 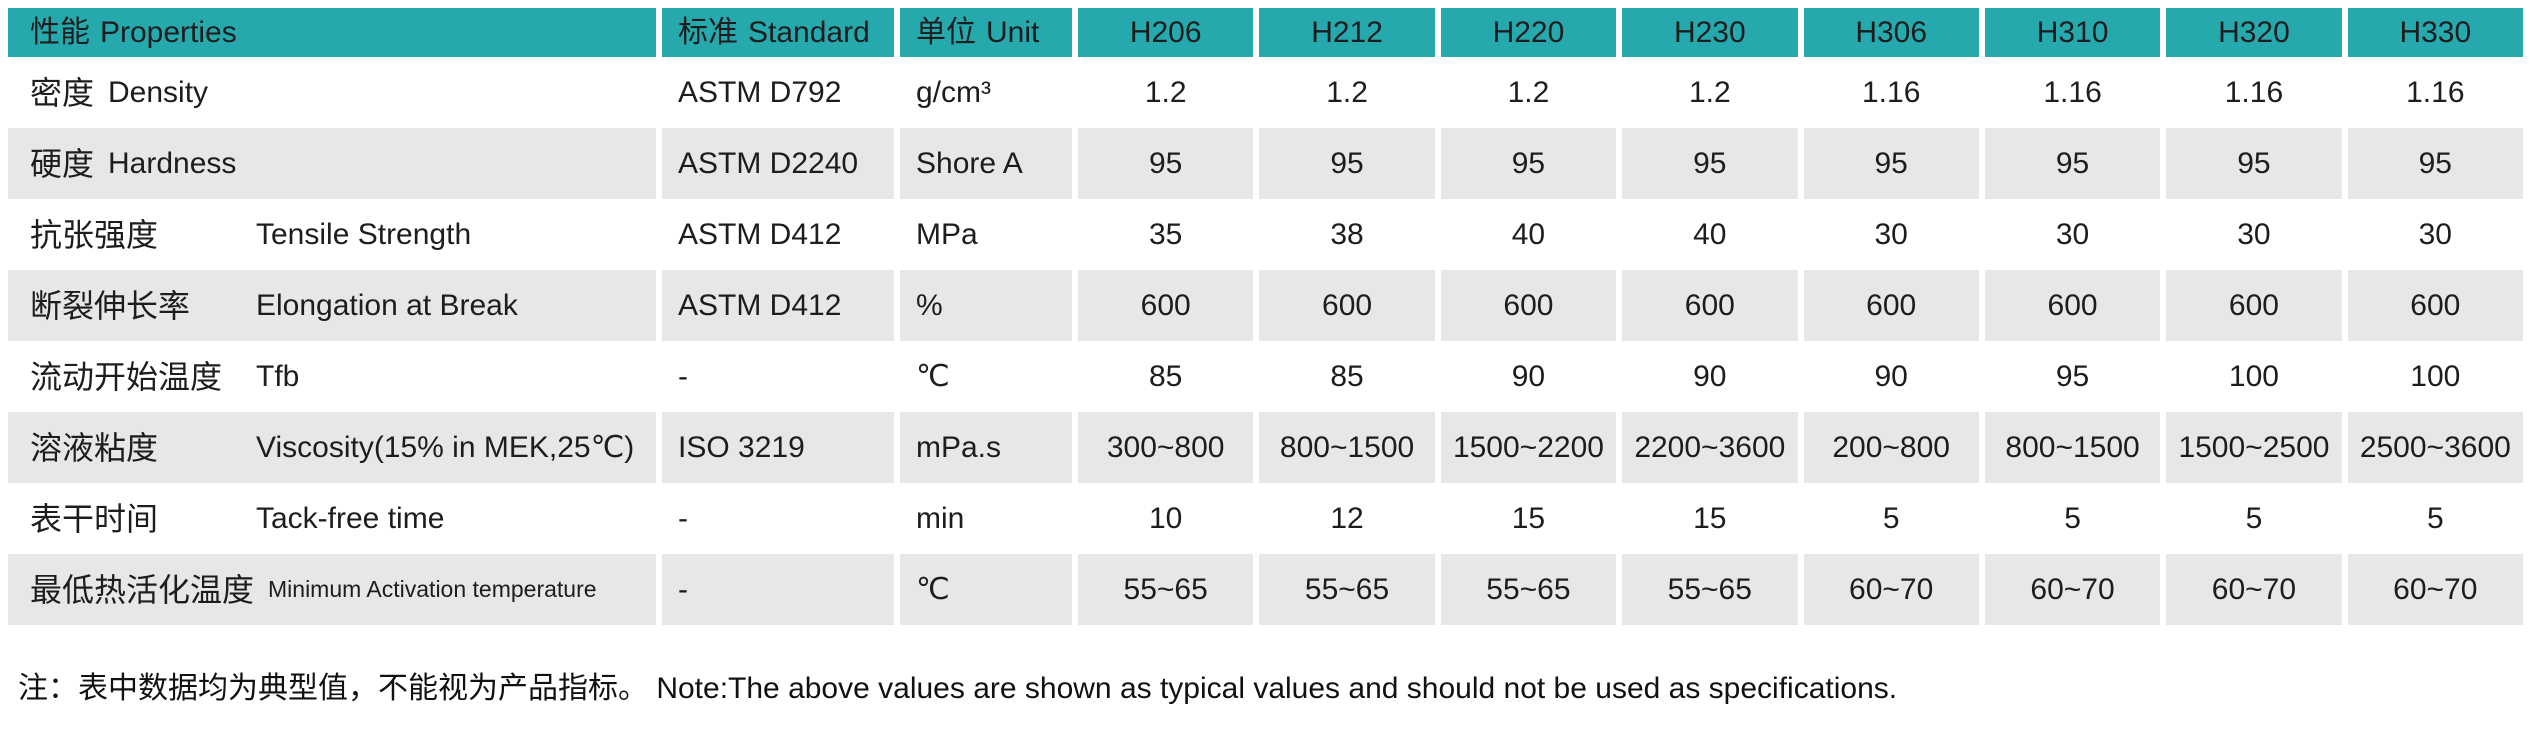 What do you see at coordinates (168, 32) in the screenshot?
I see `properties-header-en: Properties` at bounding box center [168, 32].